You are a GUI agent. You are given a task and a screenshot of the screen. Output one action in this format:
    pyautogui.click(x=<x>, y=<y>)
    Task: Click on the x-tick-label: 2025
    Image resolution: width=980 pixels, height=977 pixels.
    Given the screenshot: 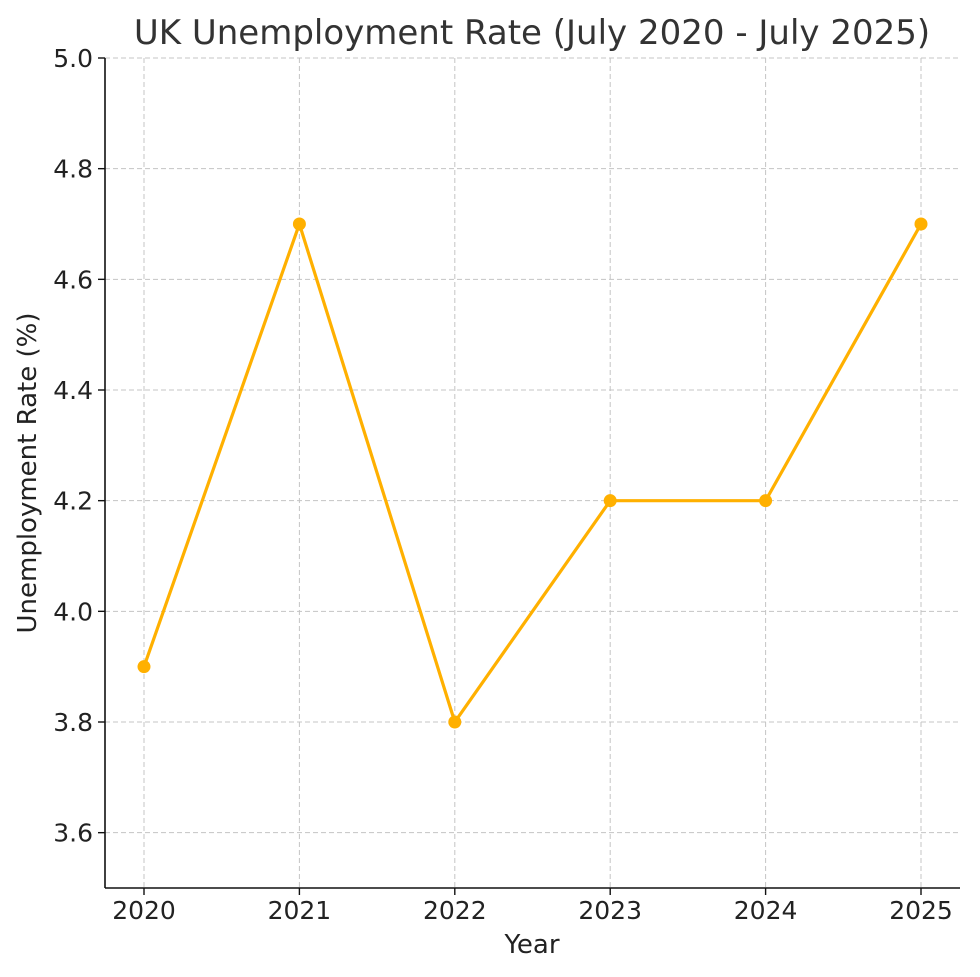 What is the action you would take?
    pyautogui.click(x=921, y=910)
    